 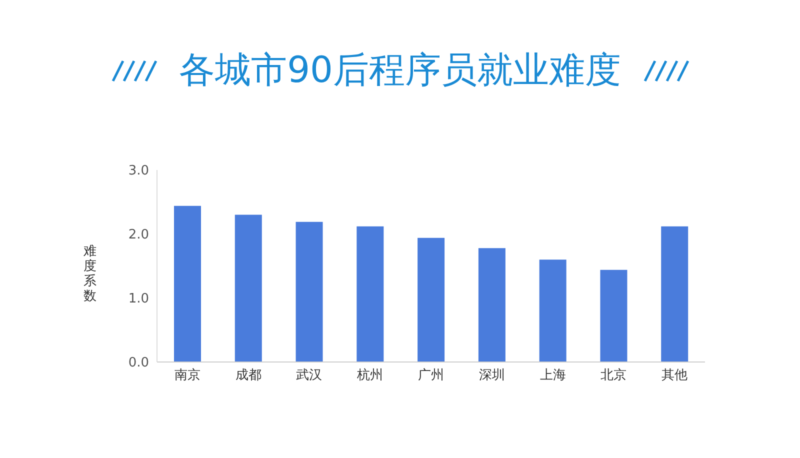 I want to click on y-tick-label: 0.0, so click(x=138, y=363).